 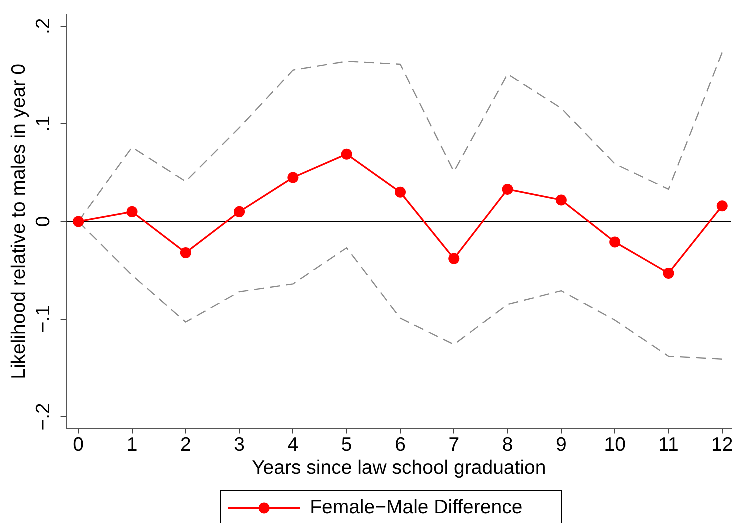 What do you see at coordinates (615, 445) in the screenshot?
I see `x-tick-label: 10` at bounding box center [615, 445].